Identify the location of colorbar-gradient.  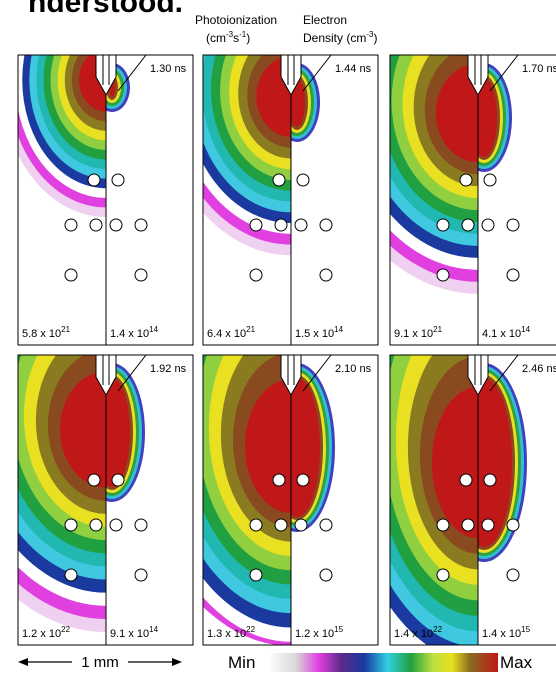
(383, 662).